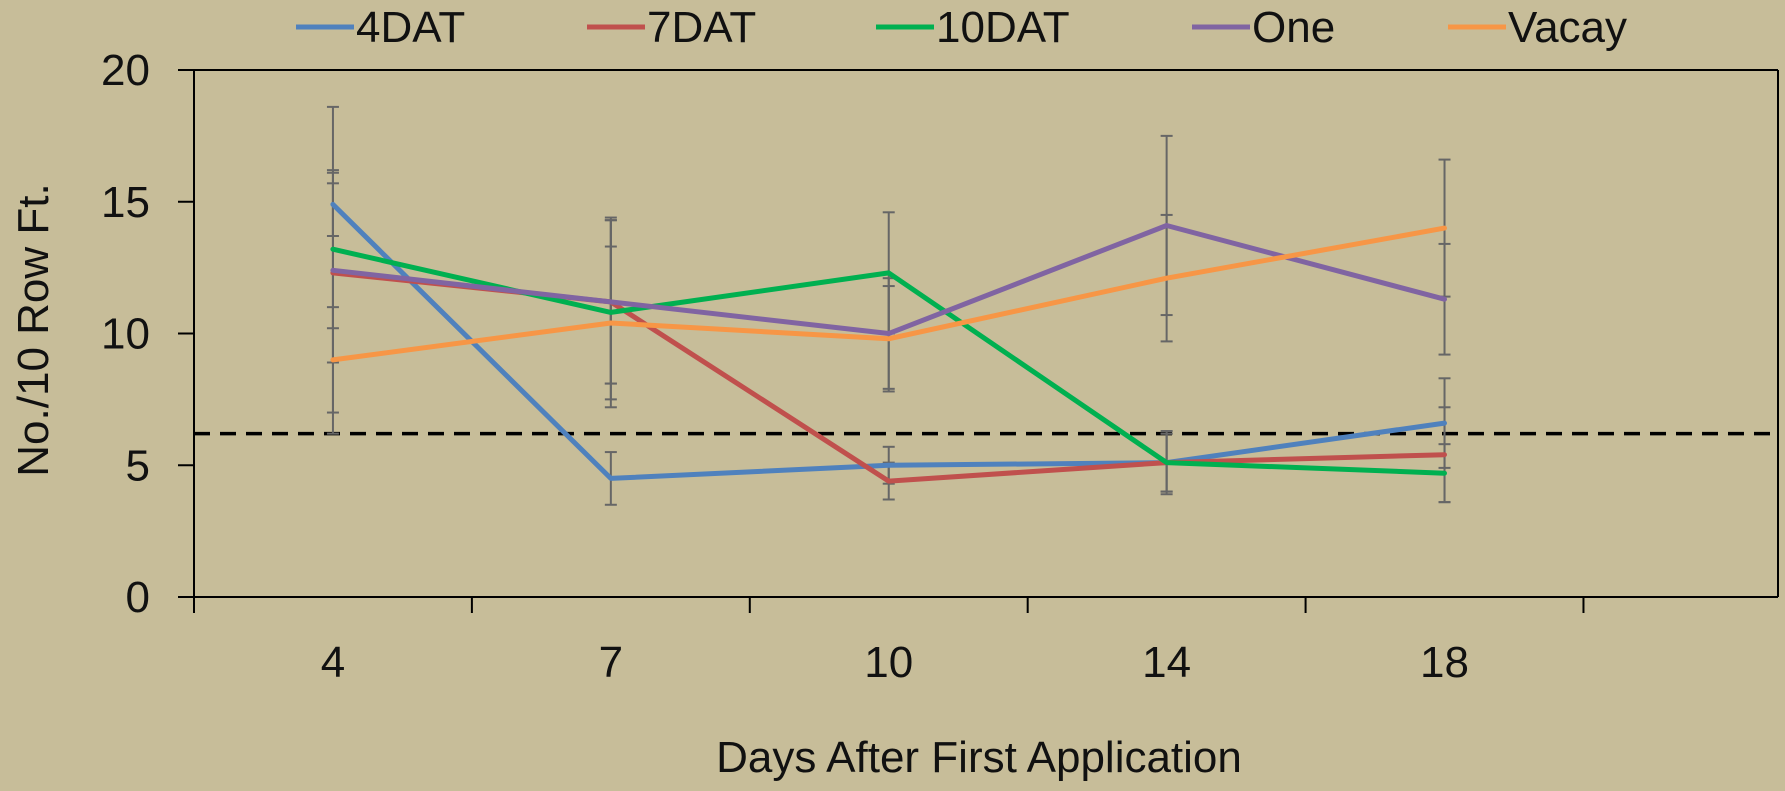 This screenshot has width=1785, height=791. I want to click on x-axis: 4 7 10 14 18, so click(889, 642).